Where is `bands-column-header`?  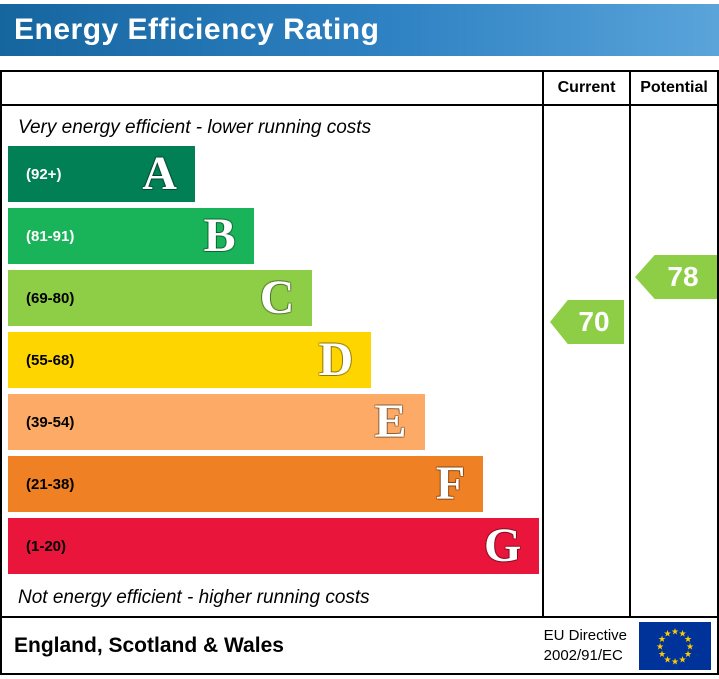
bands-column-header is located at coordinates (272, 89).